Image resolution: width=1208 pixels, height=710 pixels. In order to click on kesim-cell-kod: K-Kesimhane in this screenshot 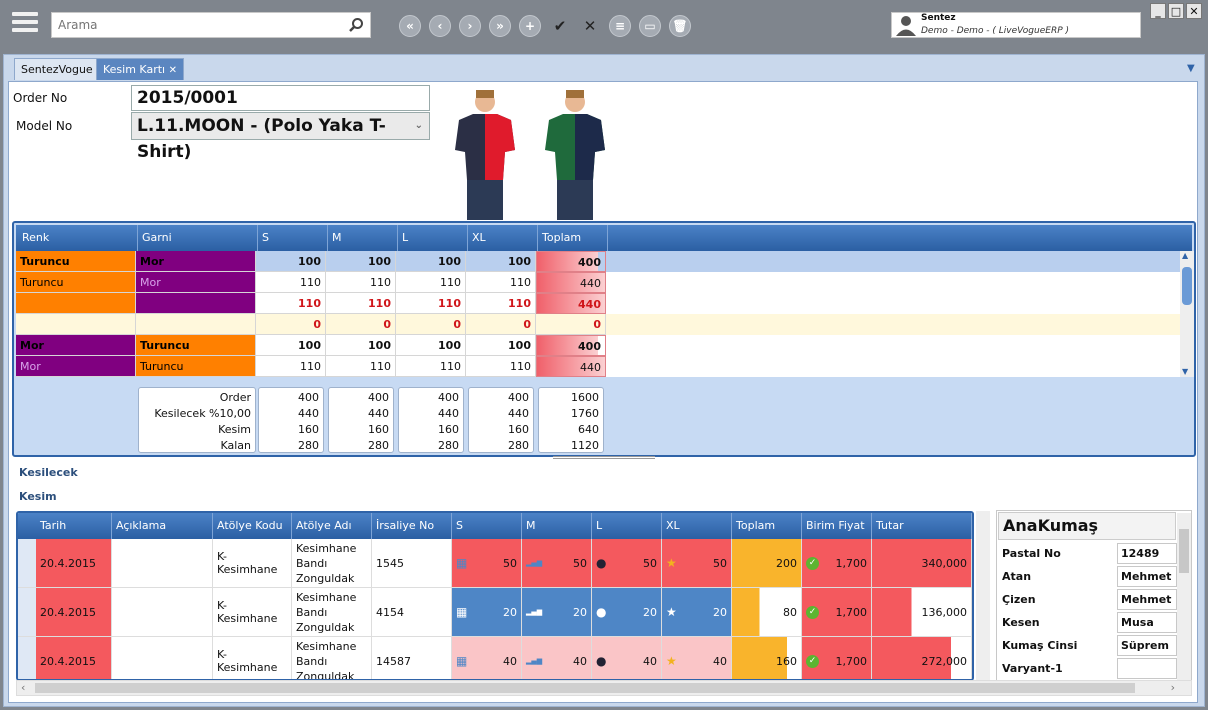, I will do `click(252, 563)`.